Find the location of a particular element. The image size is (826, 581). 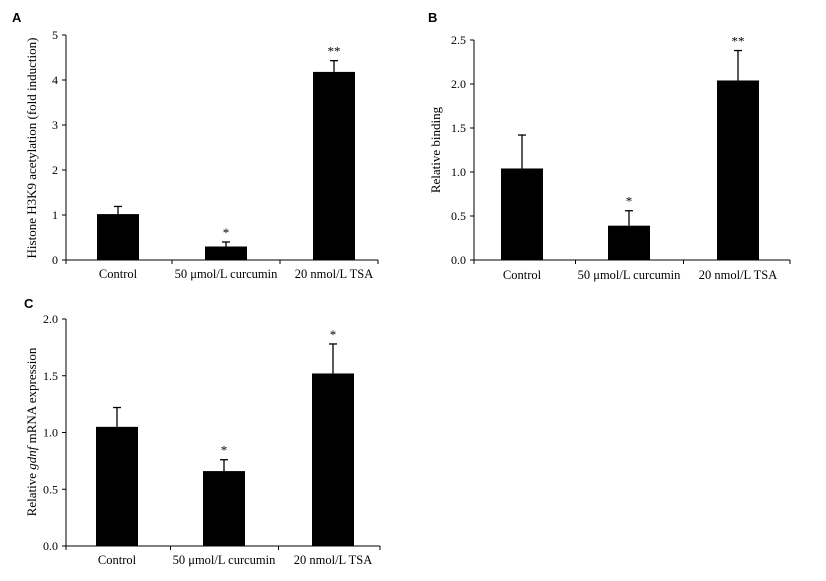

y-tick-label: 3 is located at coordinates (55, 125).